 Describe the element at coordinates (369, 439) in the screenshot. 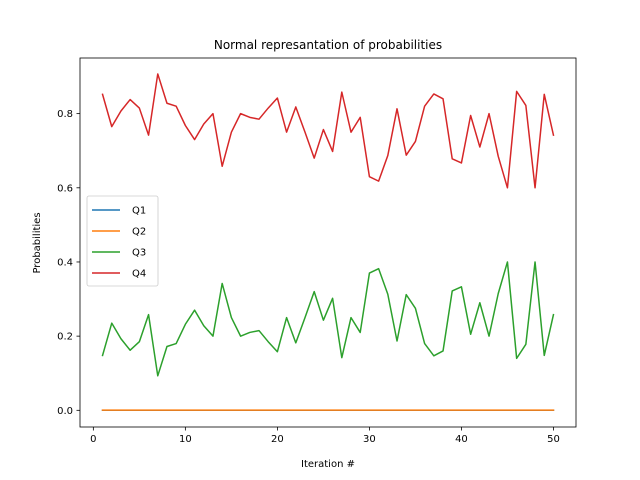

I see `x-tick-label: 30` at that location.